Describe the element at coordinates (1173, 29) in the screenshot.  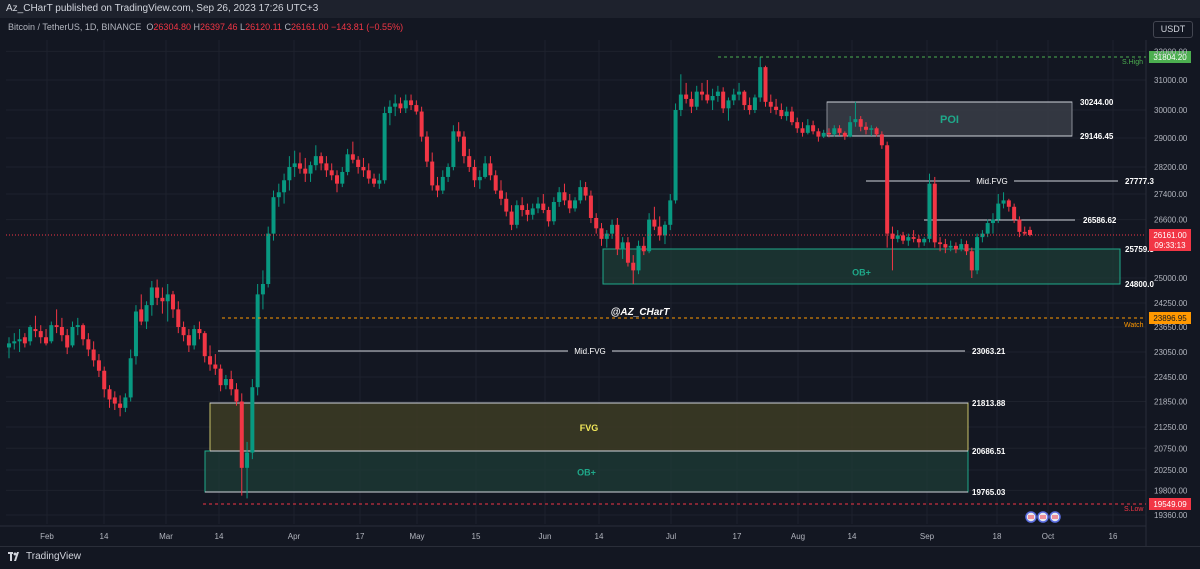
I see `currency-button: USDT` at that location.